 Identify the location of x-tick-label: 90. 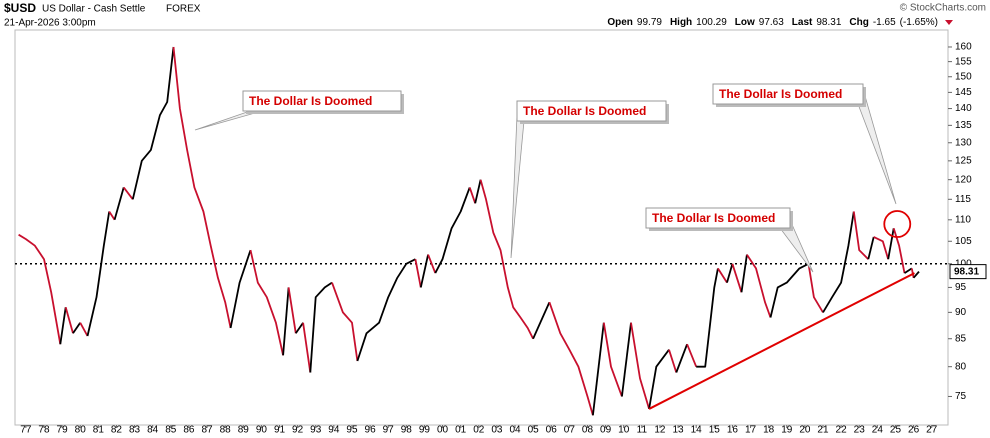
(262, 430).